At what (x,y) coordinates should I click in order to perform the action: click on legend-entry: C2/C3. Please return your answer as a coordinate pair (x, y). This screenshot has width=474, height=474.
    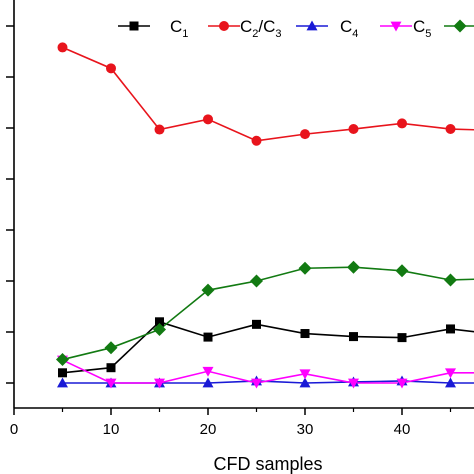
    Looking at the image, I should click on (245, 28).